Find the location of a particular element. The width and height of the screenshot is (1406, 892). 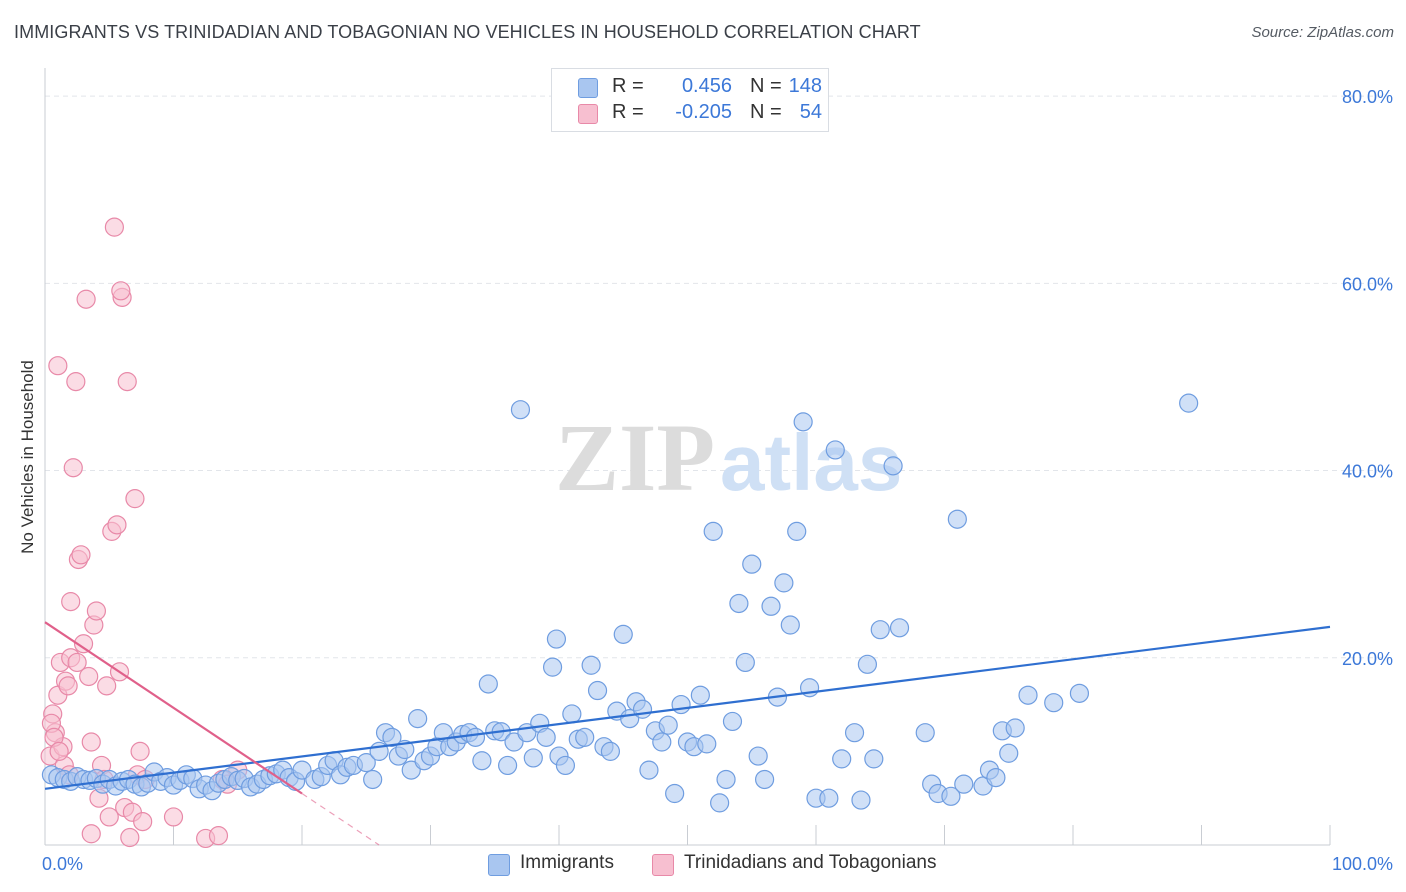

y-tick-label: 20.0% is located at coordinates (1367, 659).